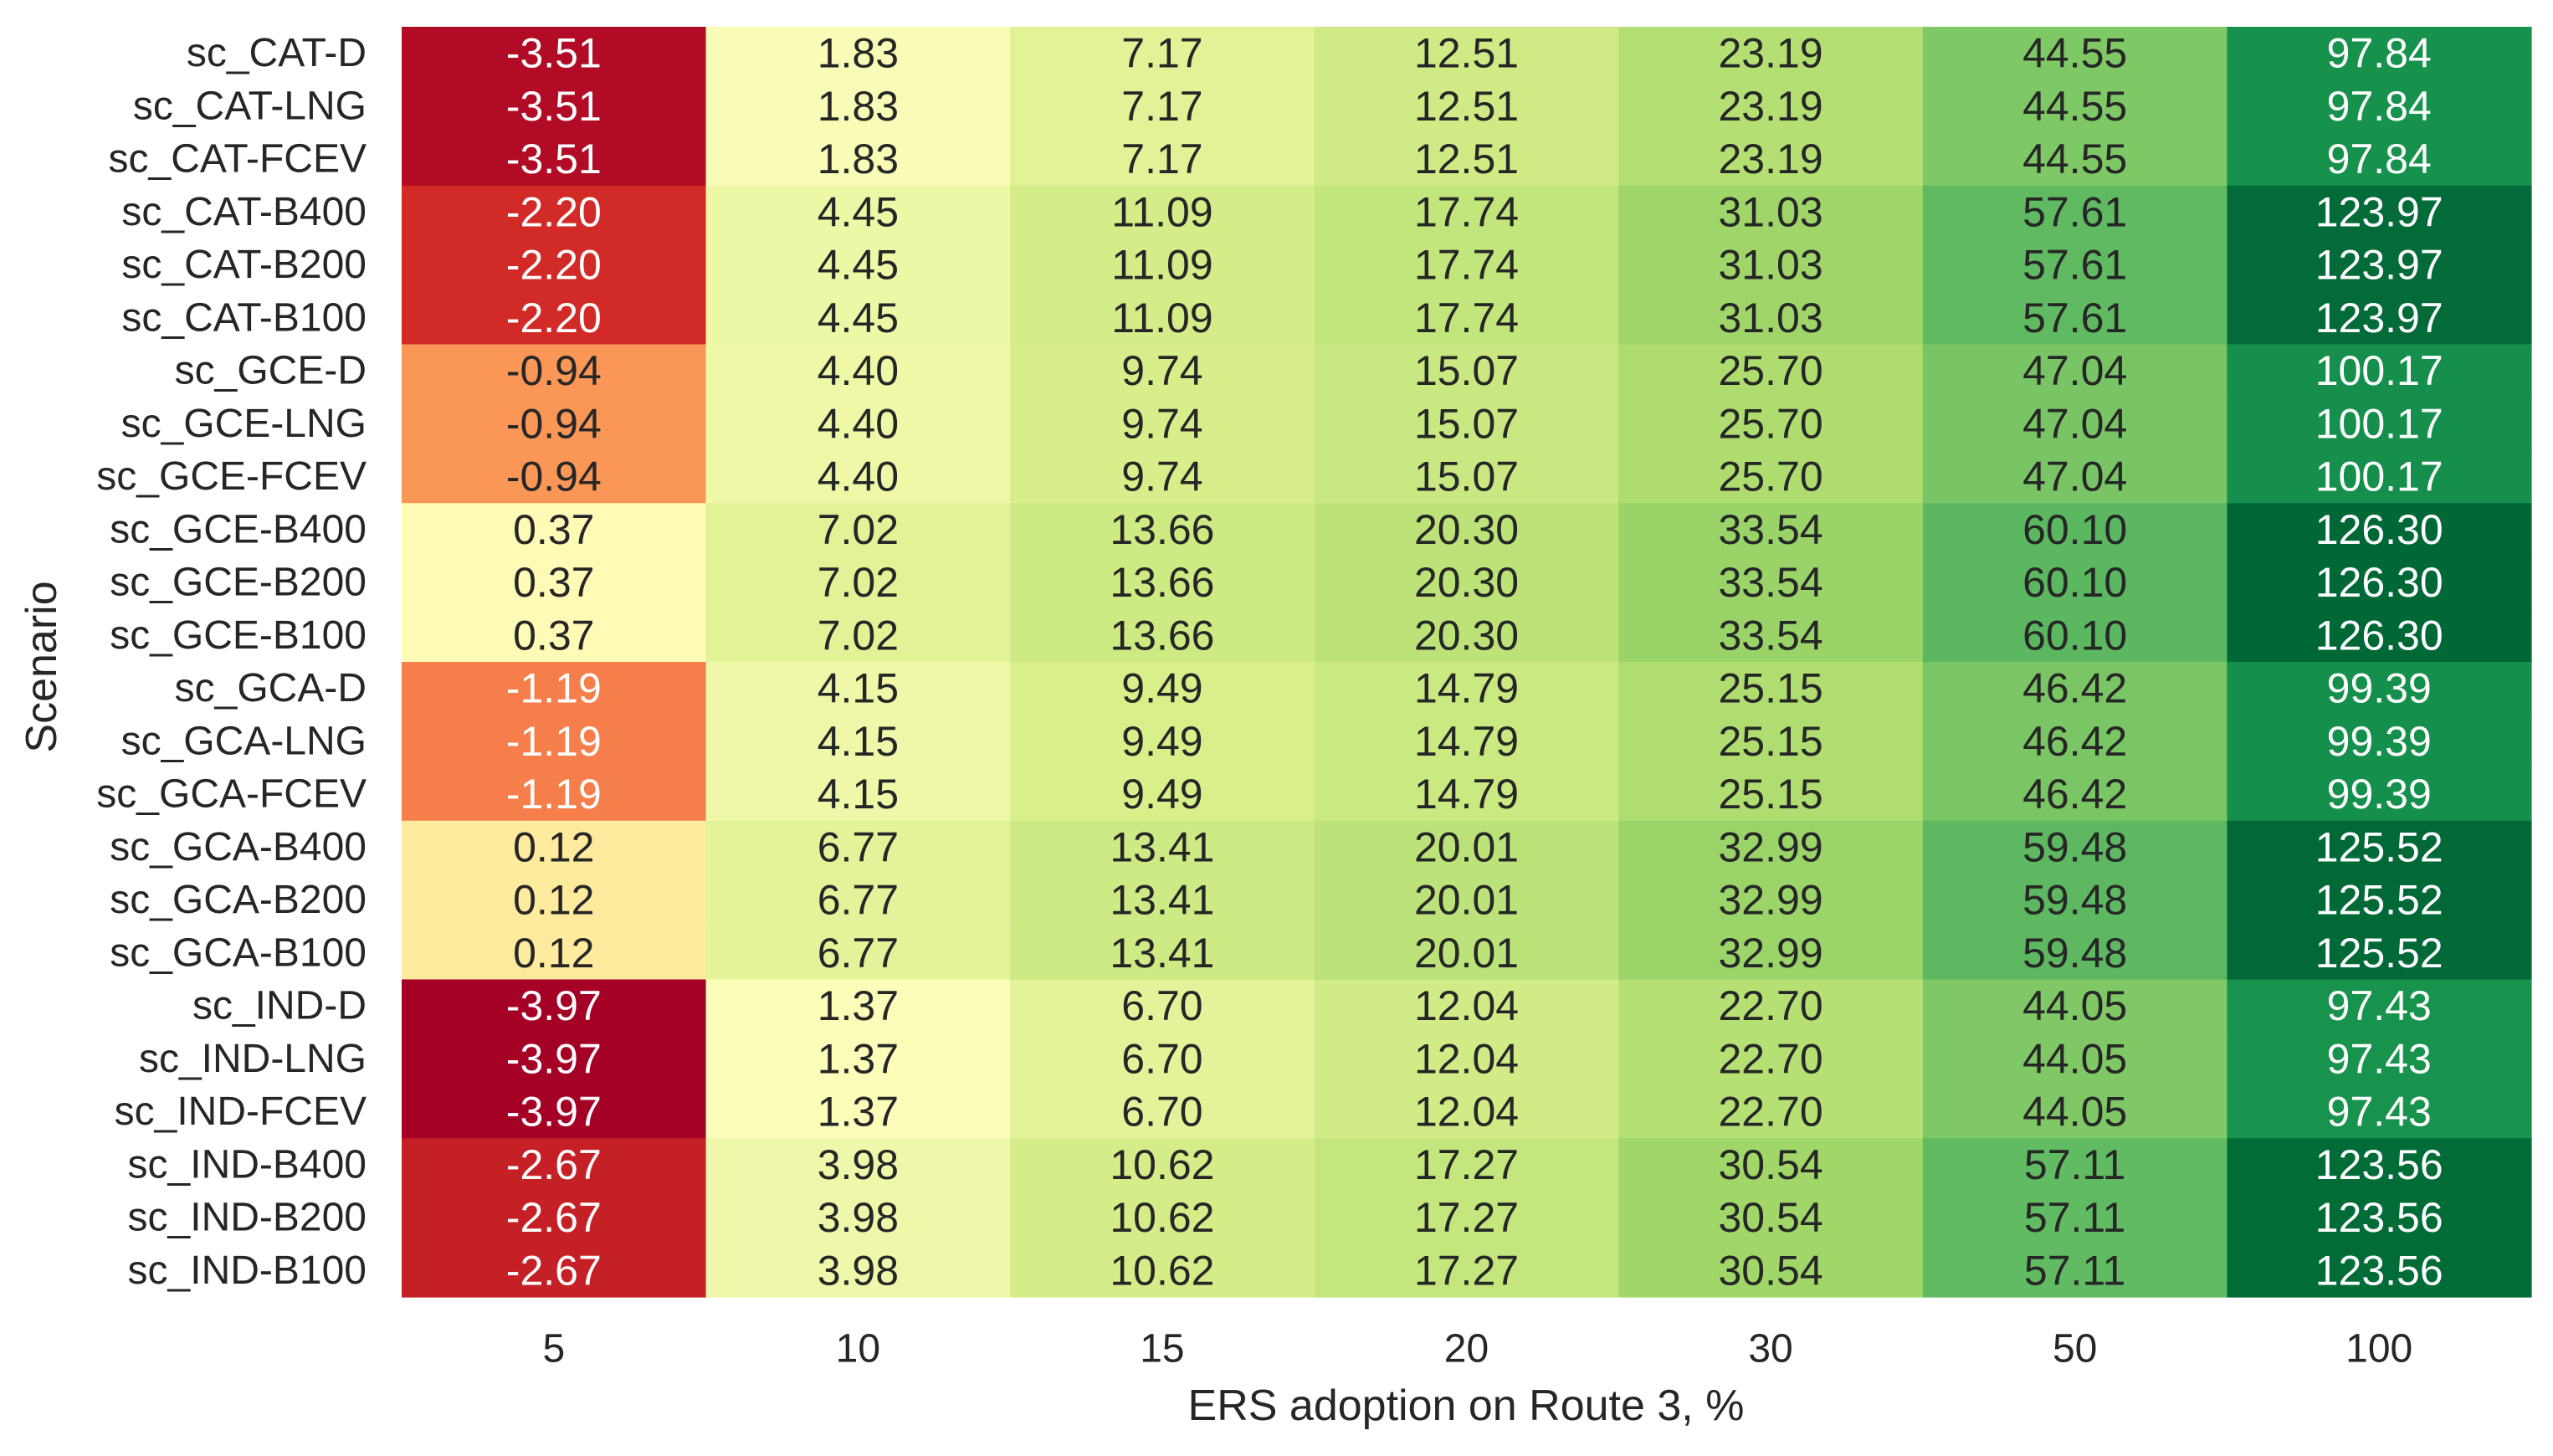 This screenshot has height=1456, width=2553. Describe the element at coordinates (1161, 1112) in the screenshot. I see `heatmap-cell-value: 6.70` at that location.